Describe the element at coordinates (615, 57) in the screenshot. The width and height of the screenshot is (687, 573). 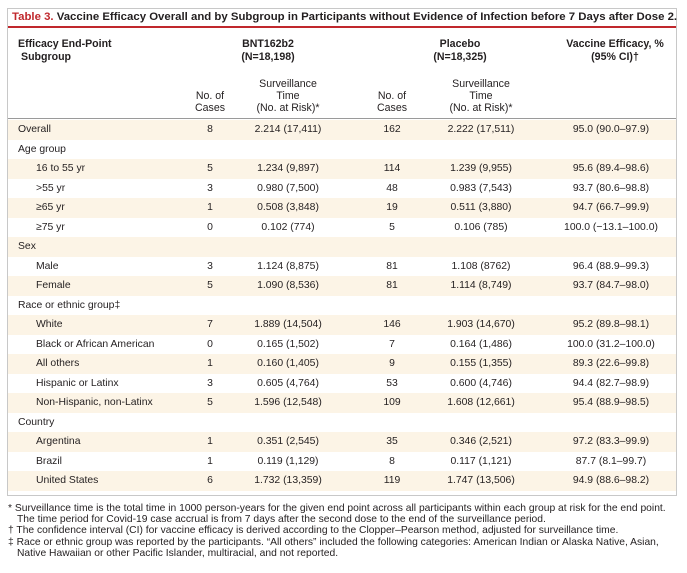
I see `header-efficacy-ci: (95% CI)†` at that location.